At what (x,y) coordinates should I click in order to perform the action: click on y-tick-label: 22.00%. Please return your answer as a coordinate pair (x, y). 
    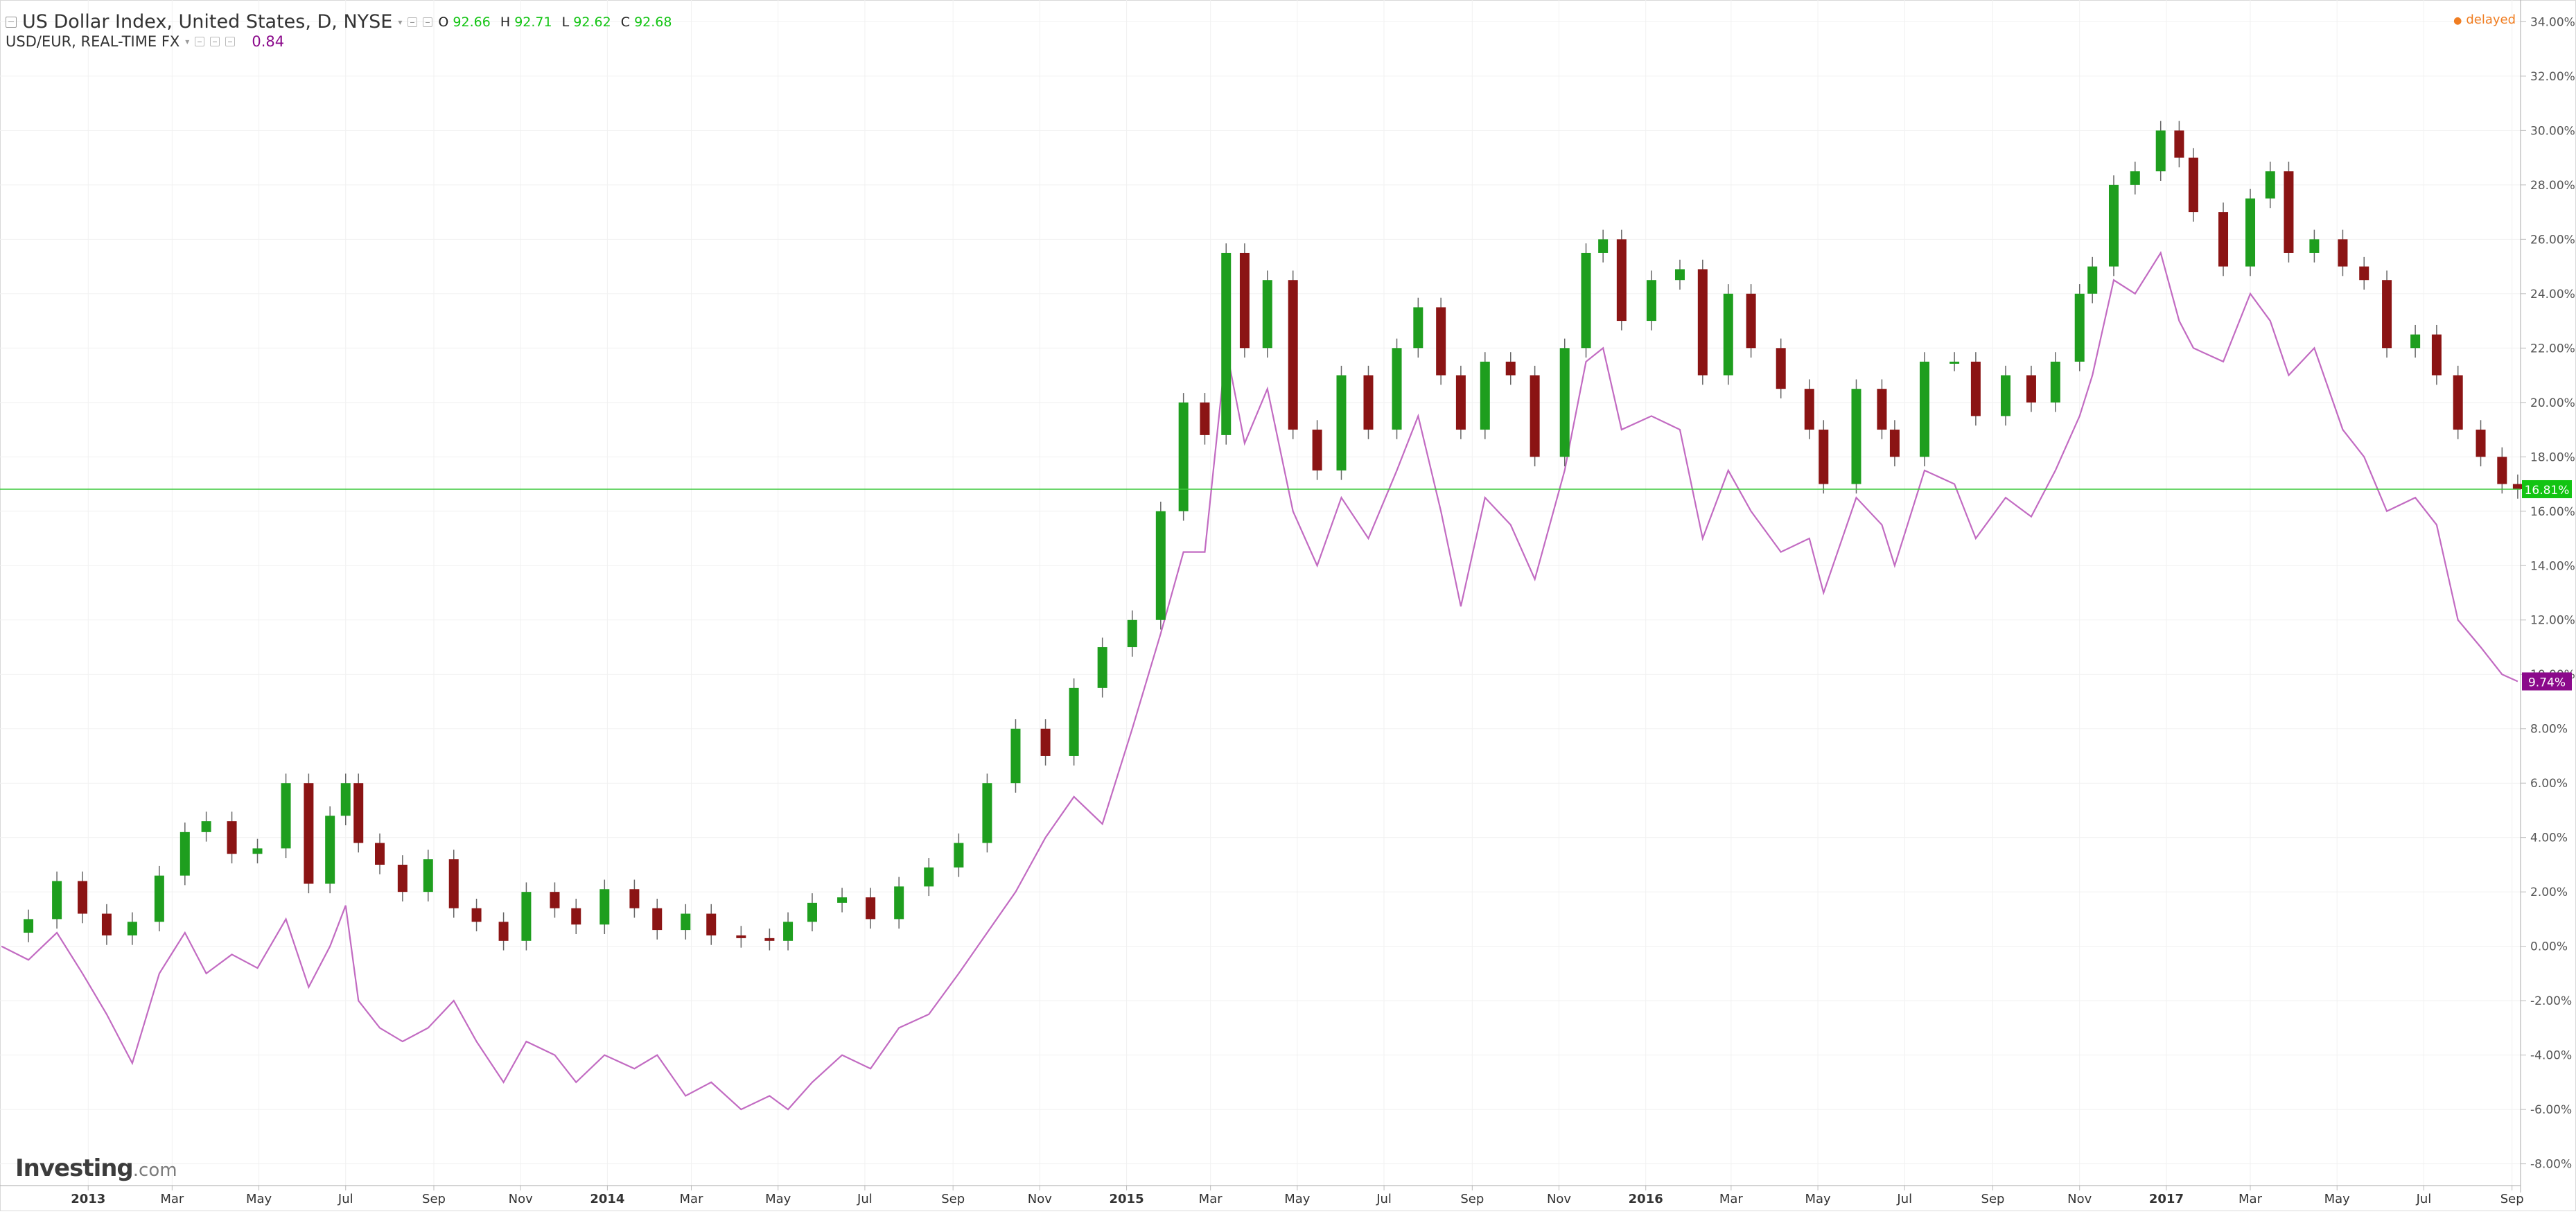
    Looking at the image, I should click on (2552, 348).